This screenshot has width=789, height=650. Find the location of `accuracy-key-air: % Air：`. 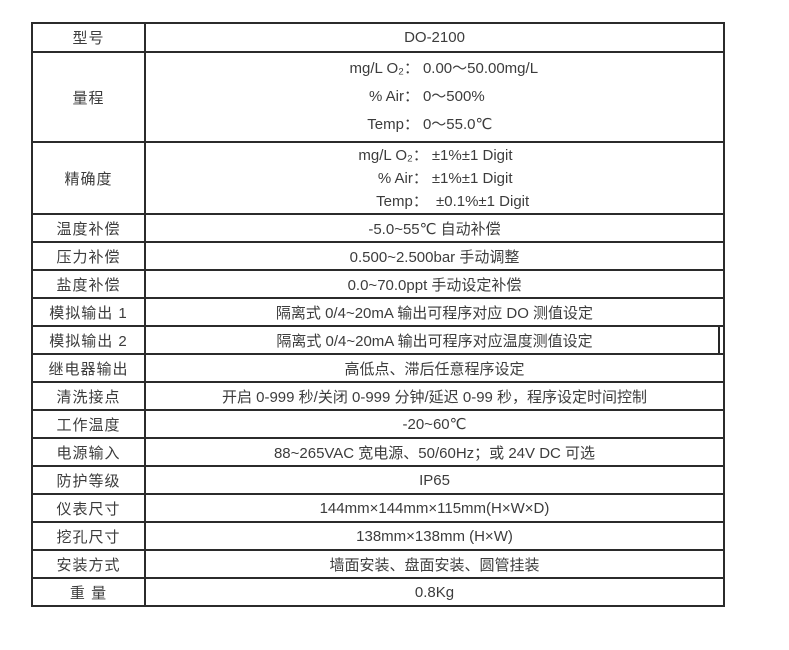

accuracy-key-air: % Air： is located at coordinates (402, 178).